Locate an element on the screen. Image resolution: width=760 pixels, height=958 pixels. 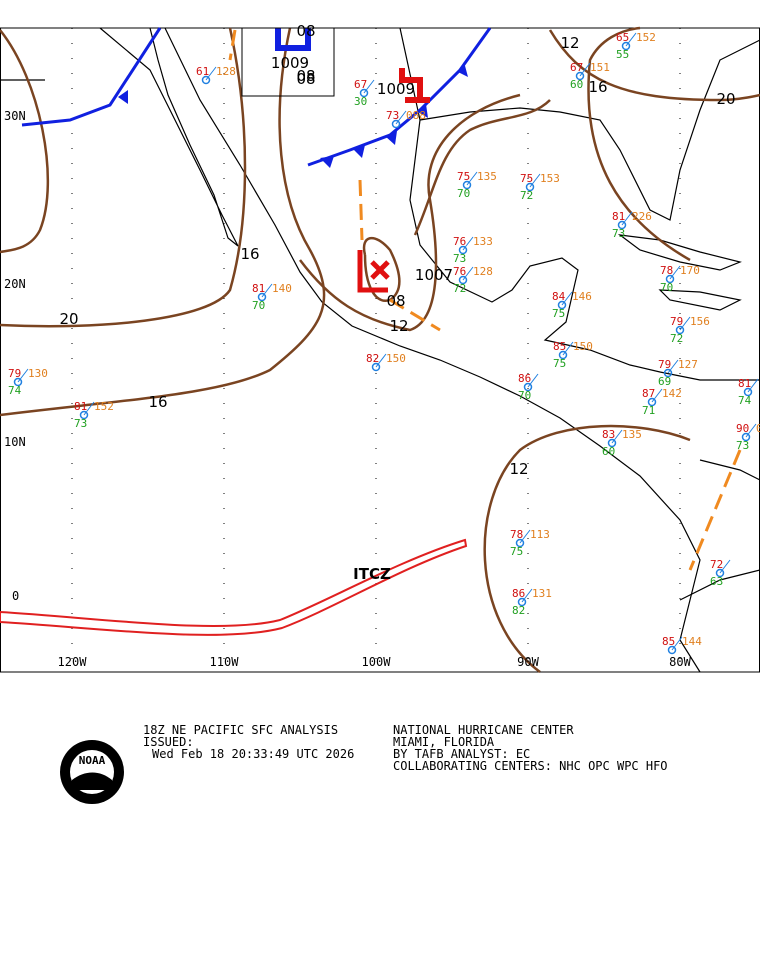
station-dewpoint: 69 is located at coordinates (664, 381).